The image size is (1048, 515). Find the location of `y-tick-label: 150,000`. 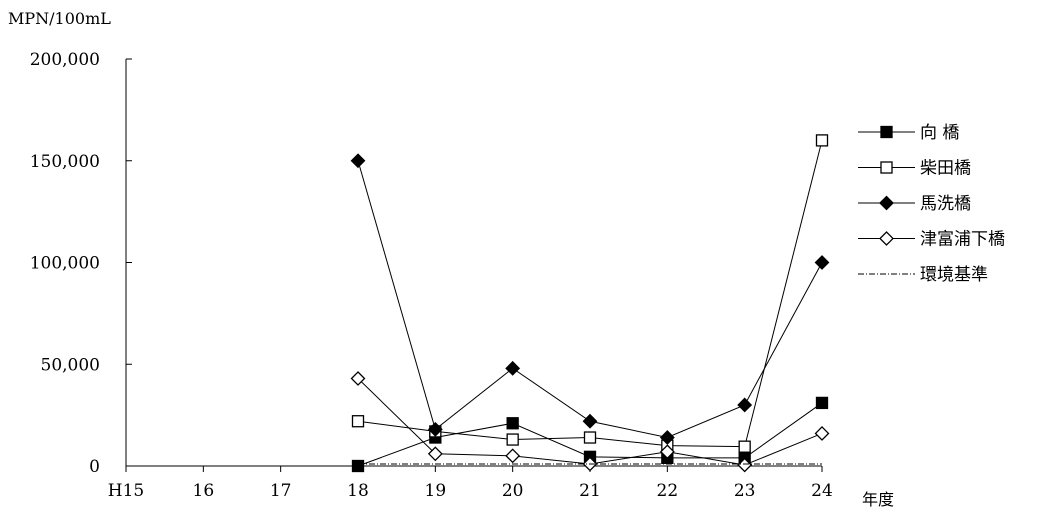

y-tick-label: 150,000 is located at coordinates (65, 162).